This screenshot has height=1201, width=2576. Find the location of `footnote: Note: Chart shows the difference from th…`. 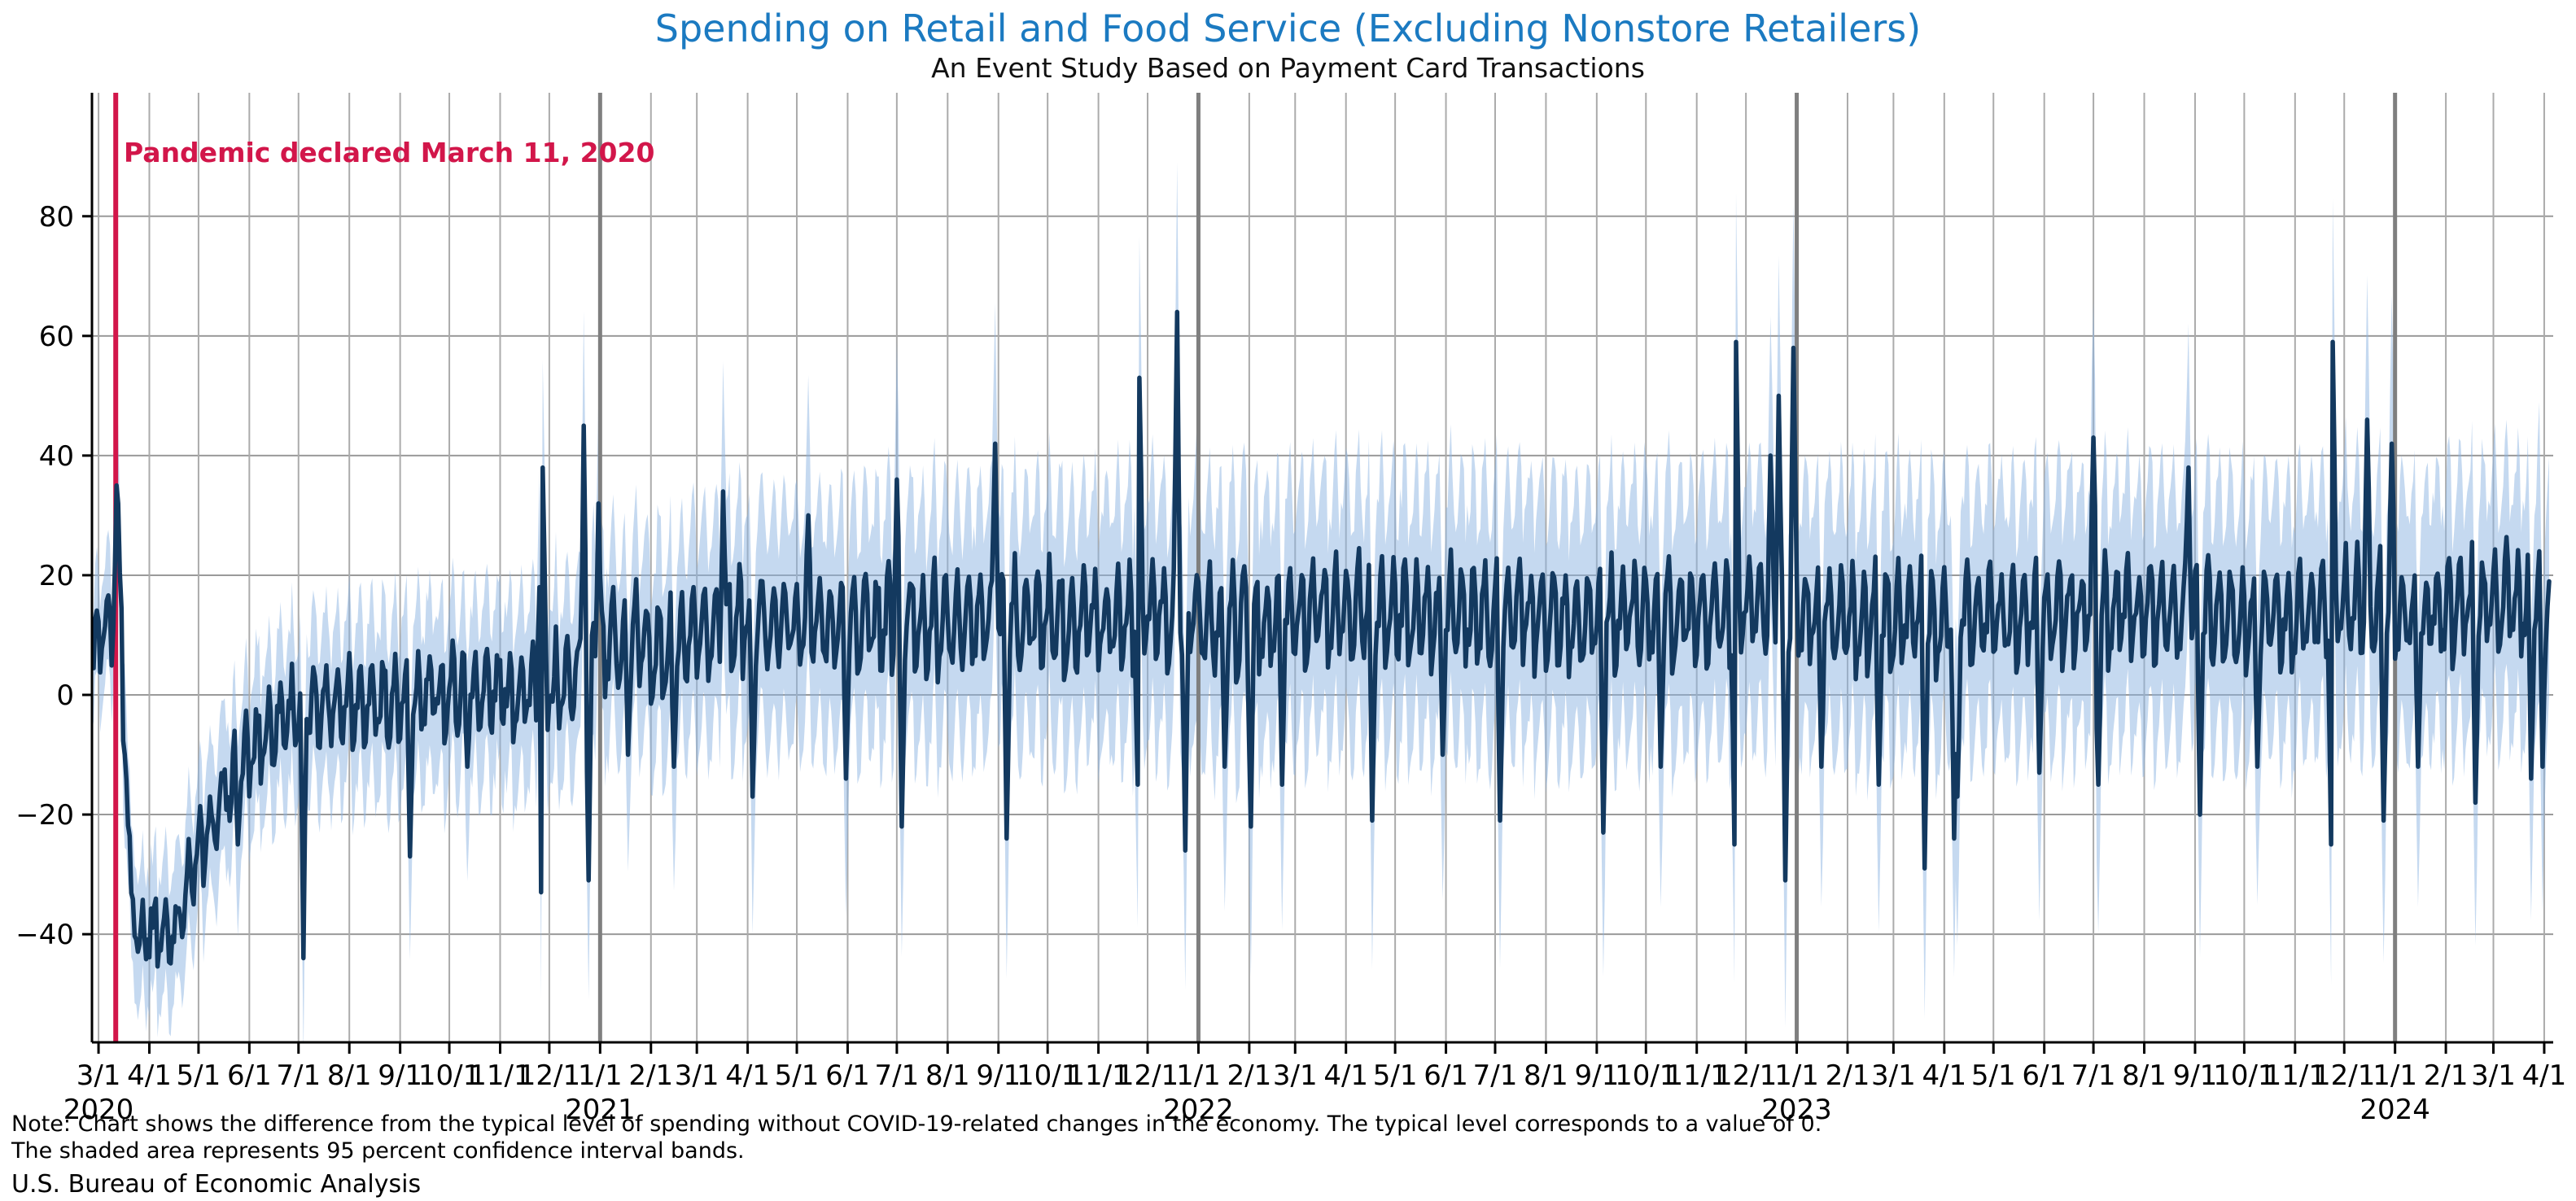

footnote: Note: Chart shows the difference from th… is located at coordinates (916, 1138).